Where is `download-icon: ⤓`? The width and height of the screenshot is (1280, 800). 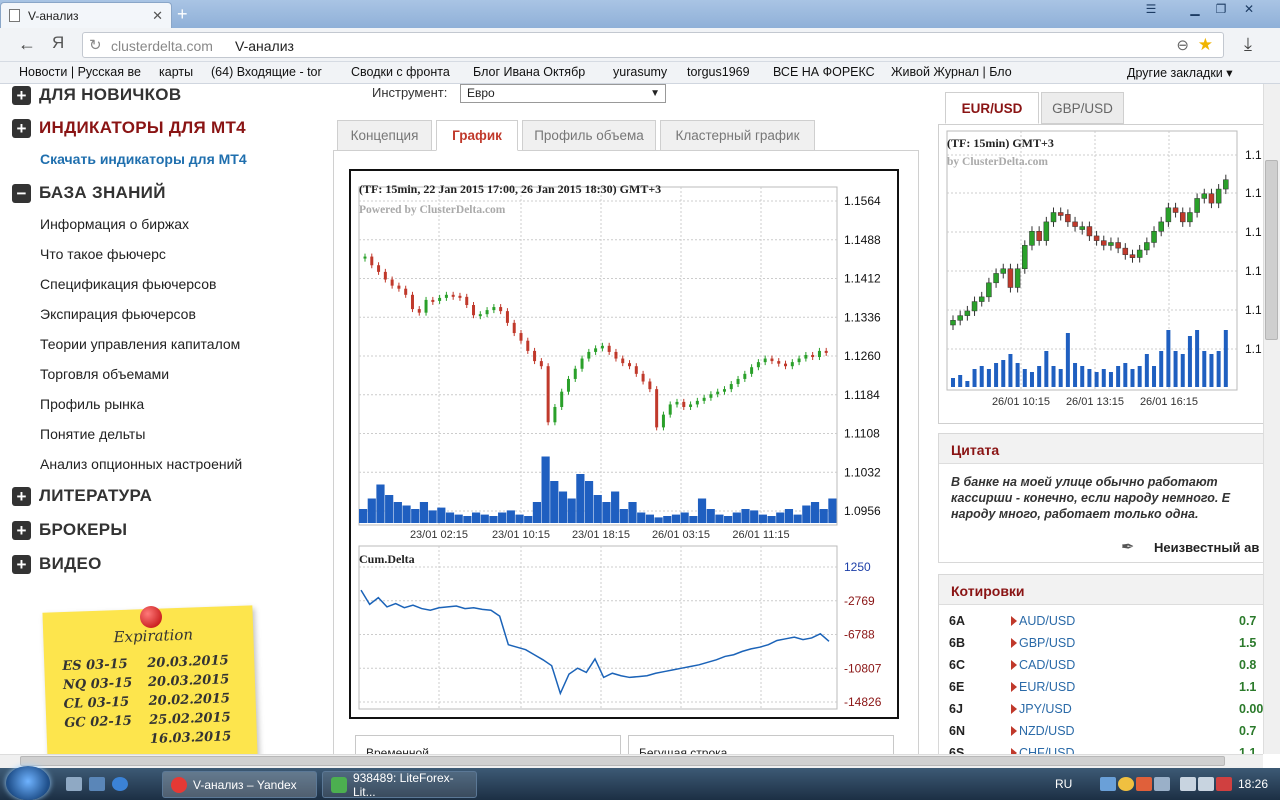 download-icon: ⤓ is located at coordinates (1248, 44).